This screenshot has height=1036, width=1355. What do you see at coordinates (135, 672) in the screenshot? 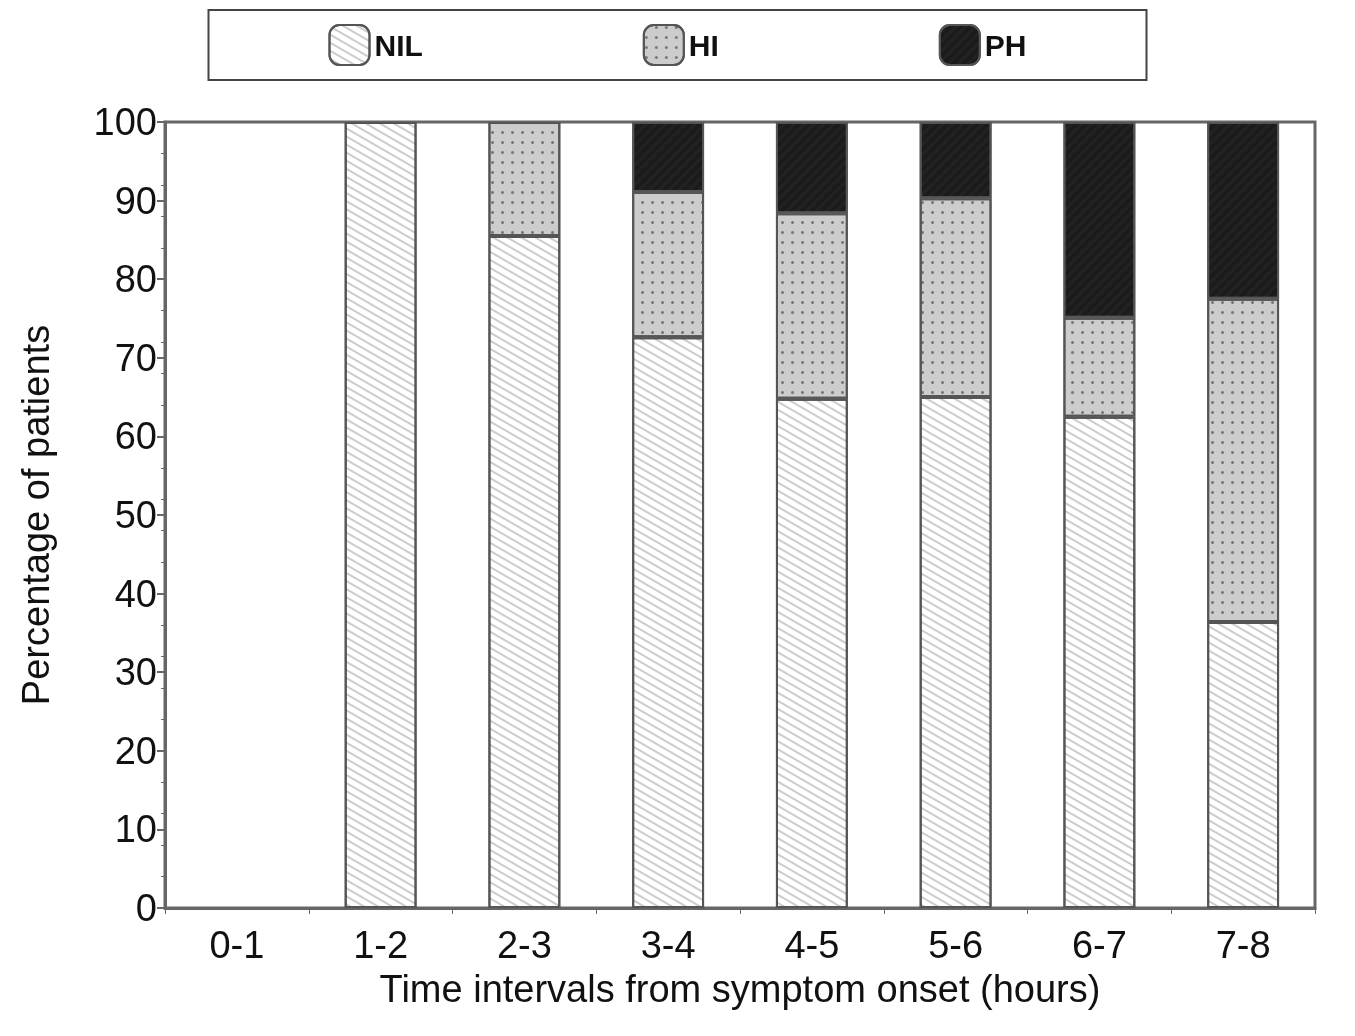
I see `y-tick-label: 30` at bounding box center [135, 672].